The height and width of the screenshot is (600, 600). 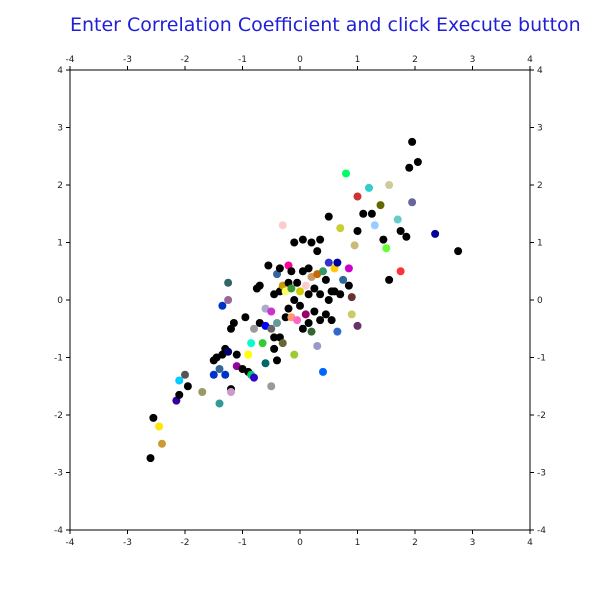 I want to click on y-tick-label-right: -1, so click(x=541, y=359).